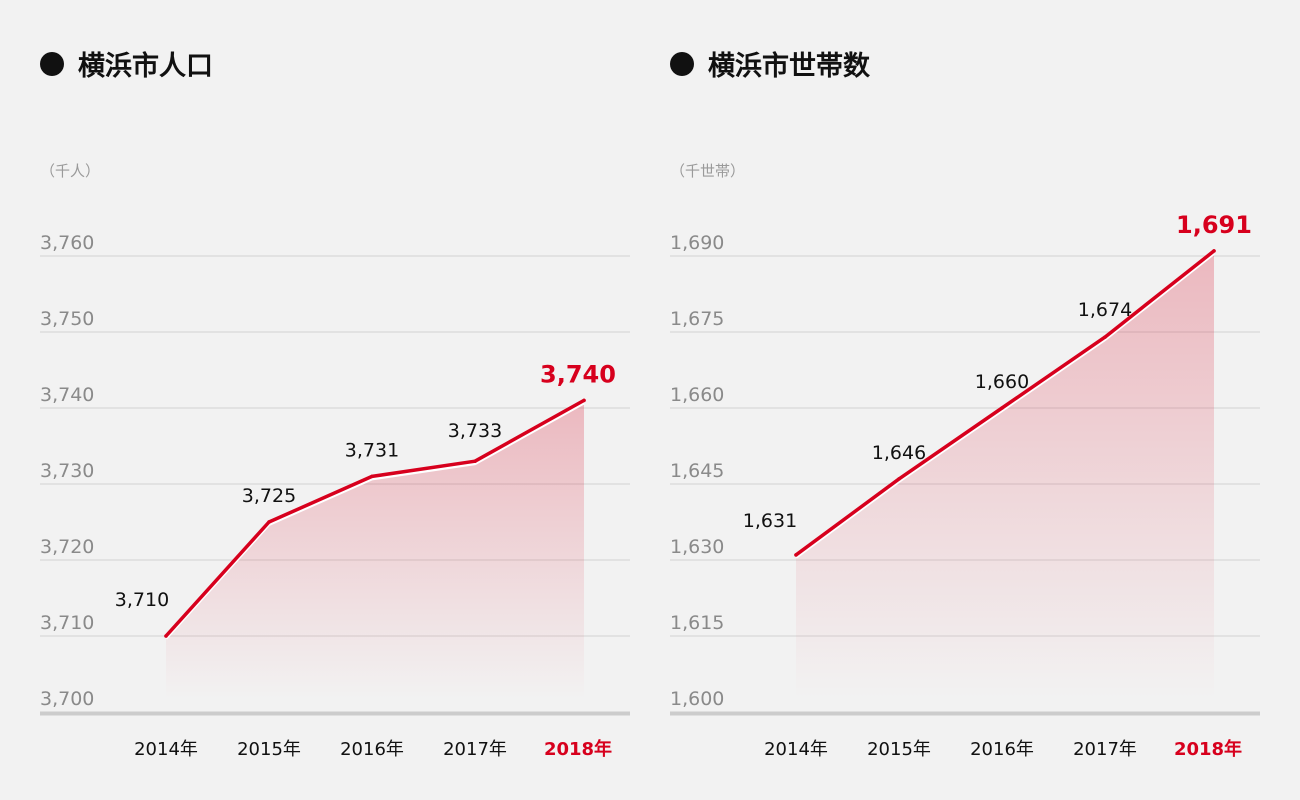  Describe the element at coordinates (899, 453) in the screenshot. I see `value-label: 1,646` at that location.